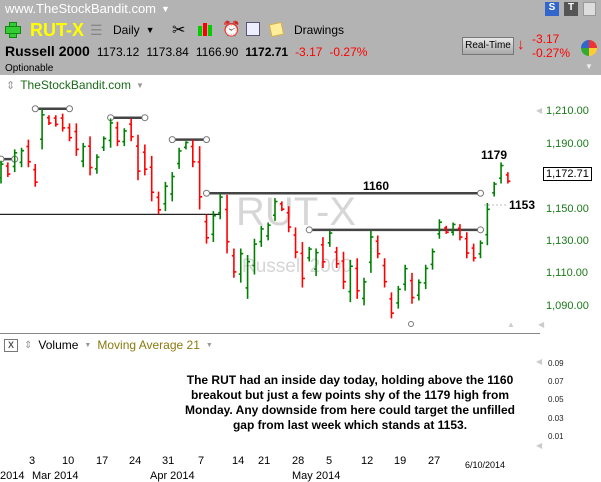  What do you see at coordinates (589, 66) in the screenshot?
I see `collapse-arrow-icon: ▼` at bounding box center [589, 66].